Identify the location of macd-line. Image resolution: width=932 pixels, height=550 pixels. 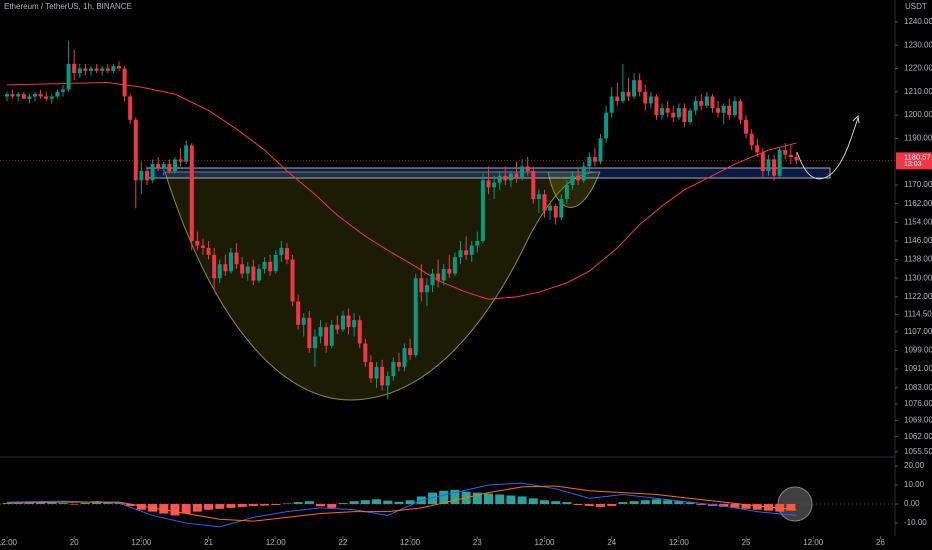
(401, 505).